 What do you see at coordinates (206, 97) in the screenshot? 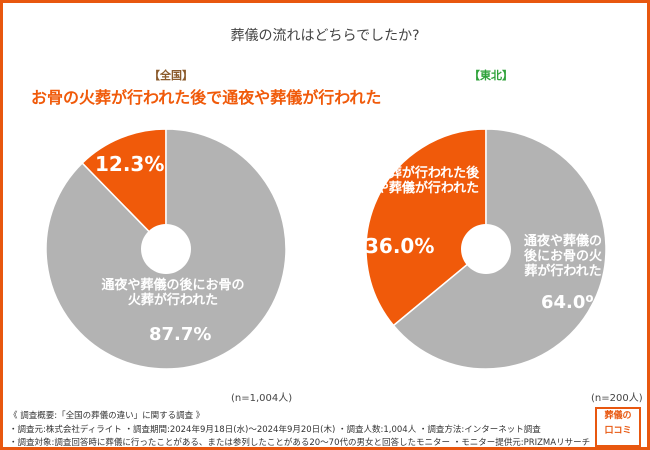
I see `slice-label-national-0: お骨の火葬が行われた後で通夜や葬儀が行われた` at bounding box center [206, 97].